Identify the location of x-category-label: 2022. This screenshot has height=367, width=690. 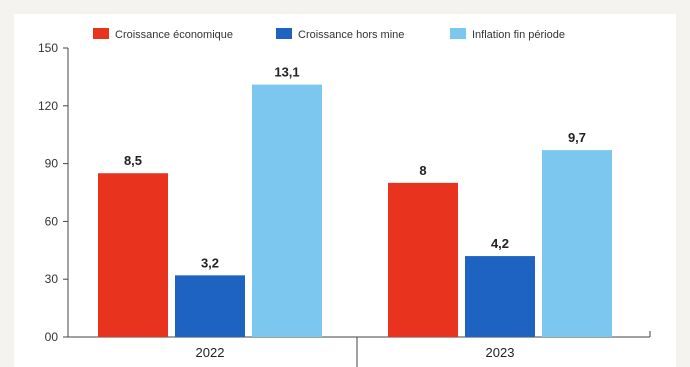
(210, 352).